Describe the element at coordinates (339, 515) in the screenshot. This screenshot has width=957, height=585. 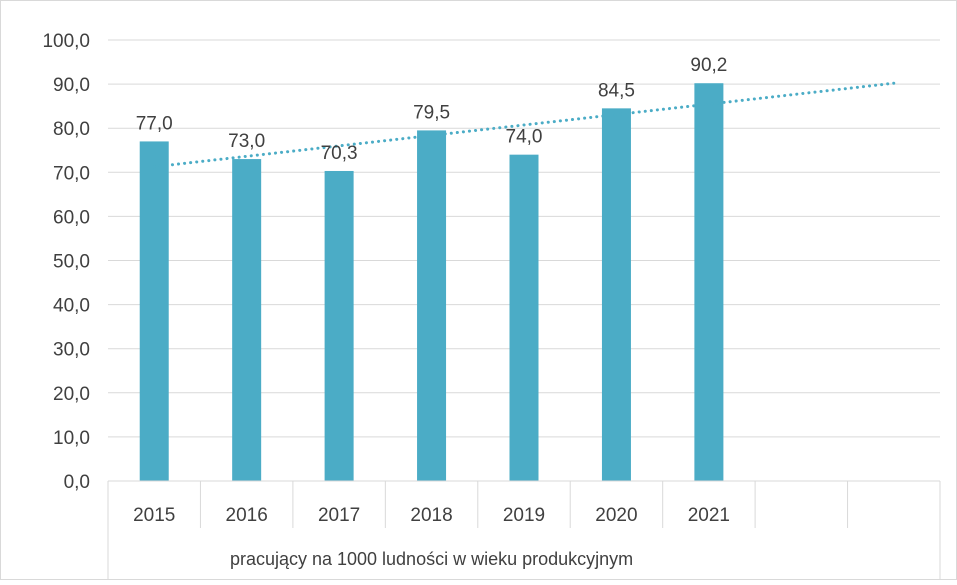
I see `x-tick-label: 2017` at that location.